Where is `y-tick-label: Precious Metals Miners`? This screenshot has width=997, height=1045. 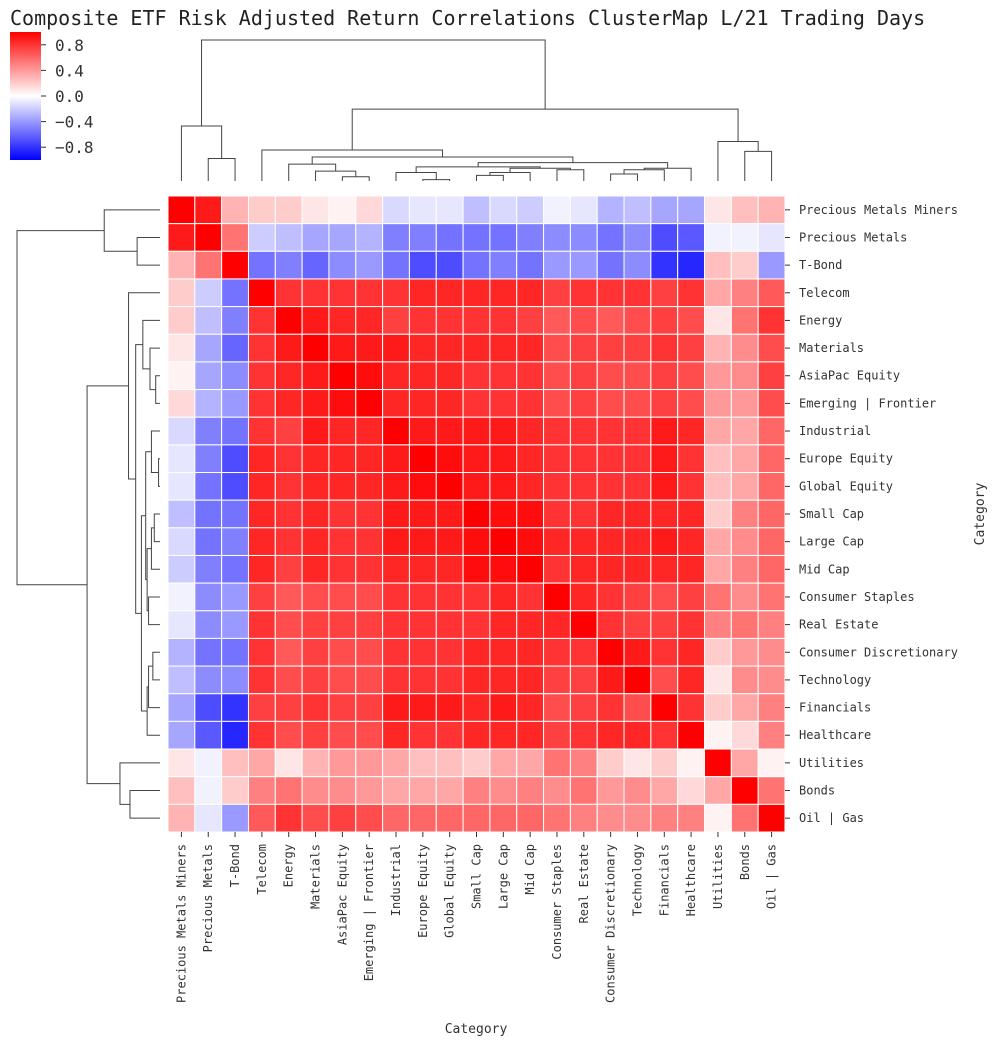 y-tick-label: Precious Metals Miners is located at coordinates (878, 210).